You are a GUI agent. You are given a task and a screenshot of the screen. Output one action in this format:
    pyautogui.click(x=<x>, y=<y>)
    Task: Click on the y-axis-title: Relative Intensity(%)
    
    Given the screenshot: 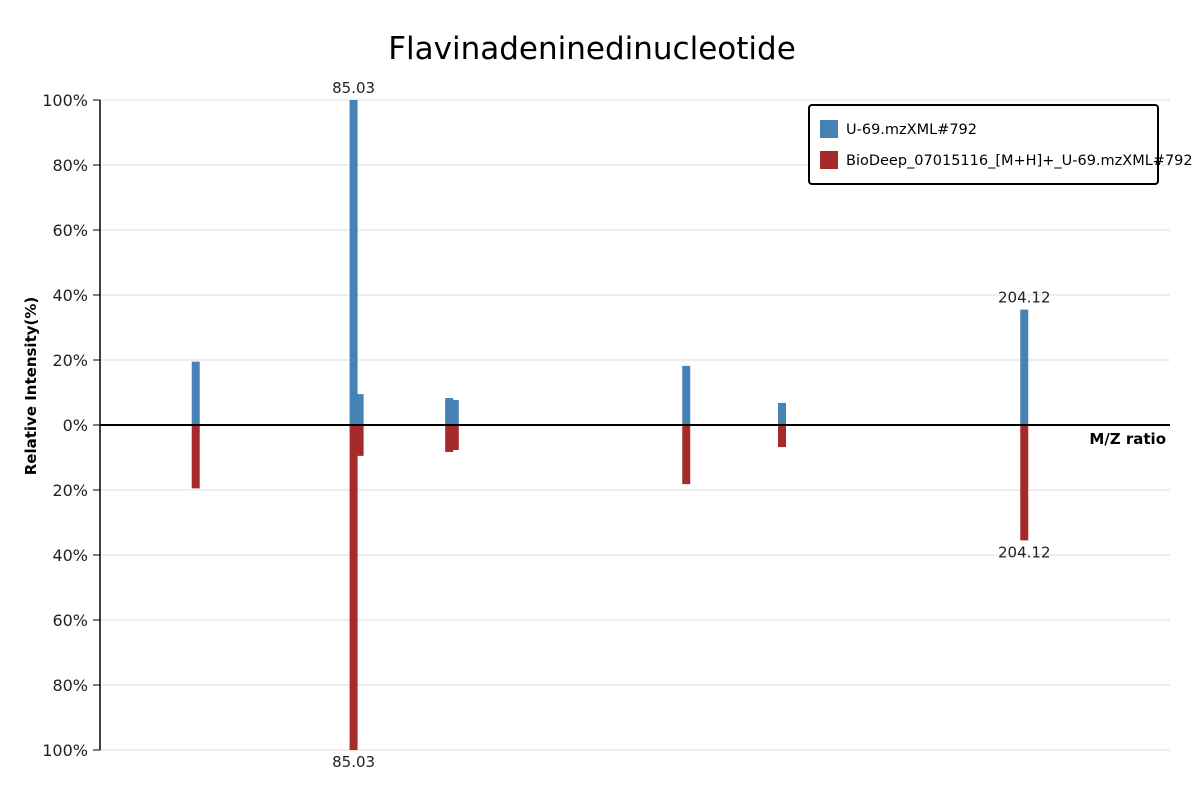 What is the action you would take?
    pyautogui.click(x=31, y=386)
    